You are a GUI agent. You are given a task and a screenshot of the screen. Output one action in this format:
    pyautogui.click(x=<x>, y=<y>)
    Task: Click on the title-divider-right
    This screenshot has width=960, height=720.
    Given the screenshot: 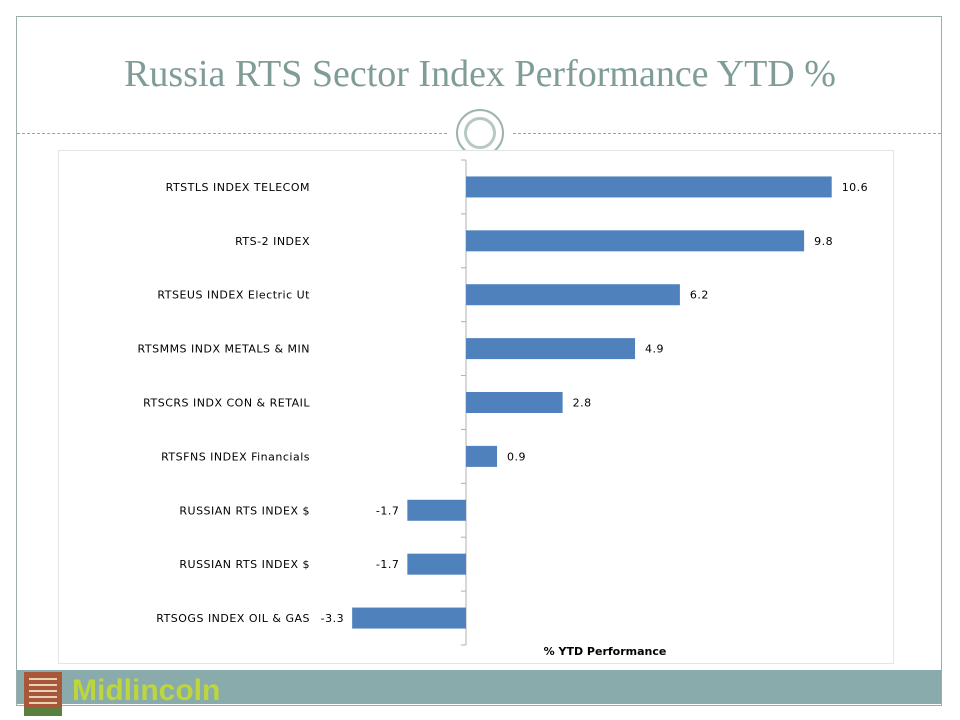 What is the action you would take?
    pyautogui.click(x=727, y=133)
    